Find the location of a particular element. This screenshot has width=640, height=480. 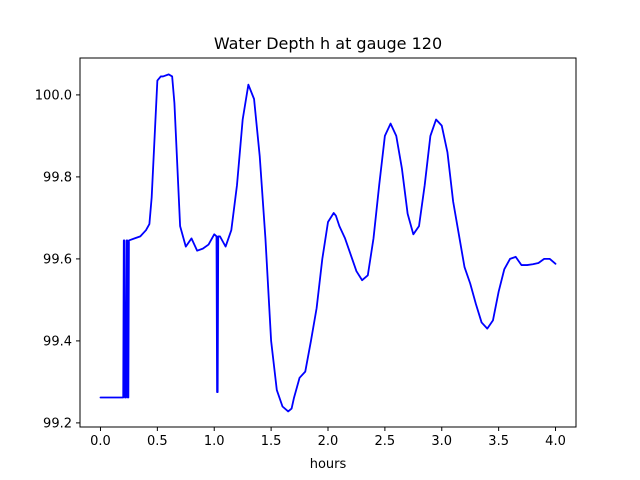

y-tick-label: 99.6 is located at coordinates (57, 259).